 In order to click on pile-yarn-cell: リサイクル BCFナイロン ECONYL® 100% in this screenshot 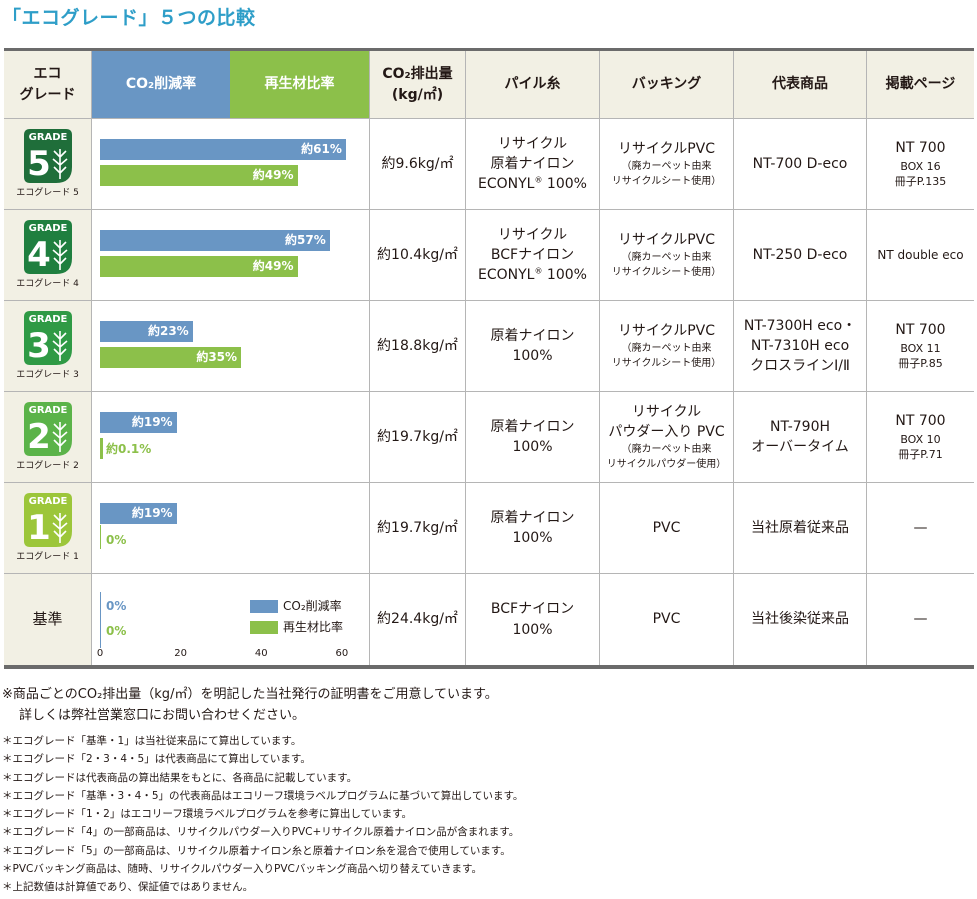, I will do `click(533, 255)`.